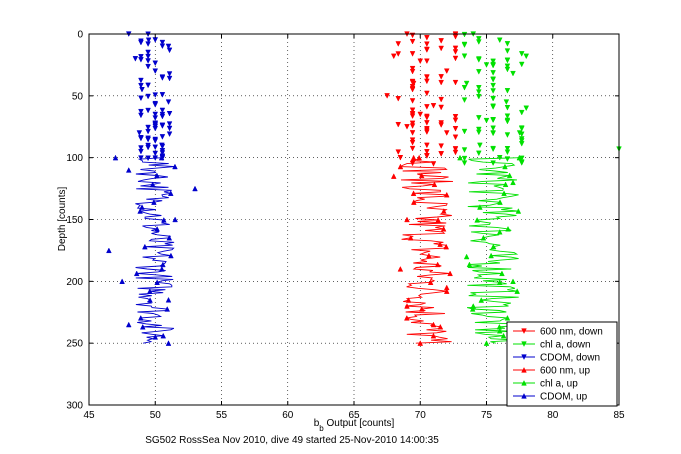 The width and height of the screenshot is (681, 454). Describe the element at coordinates (565, 371) in the screenshot. I see `legend-label: 600 nm, up` at that location.